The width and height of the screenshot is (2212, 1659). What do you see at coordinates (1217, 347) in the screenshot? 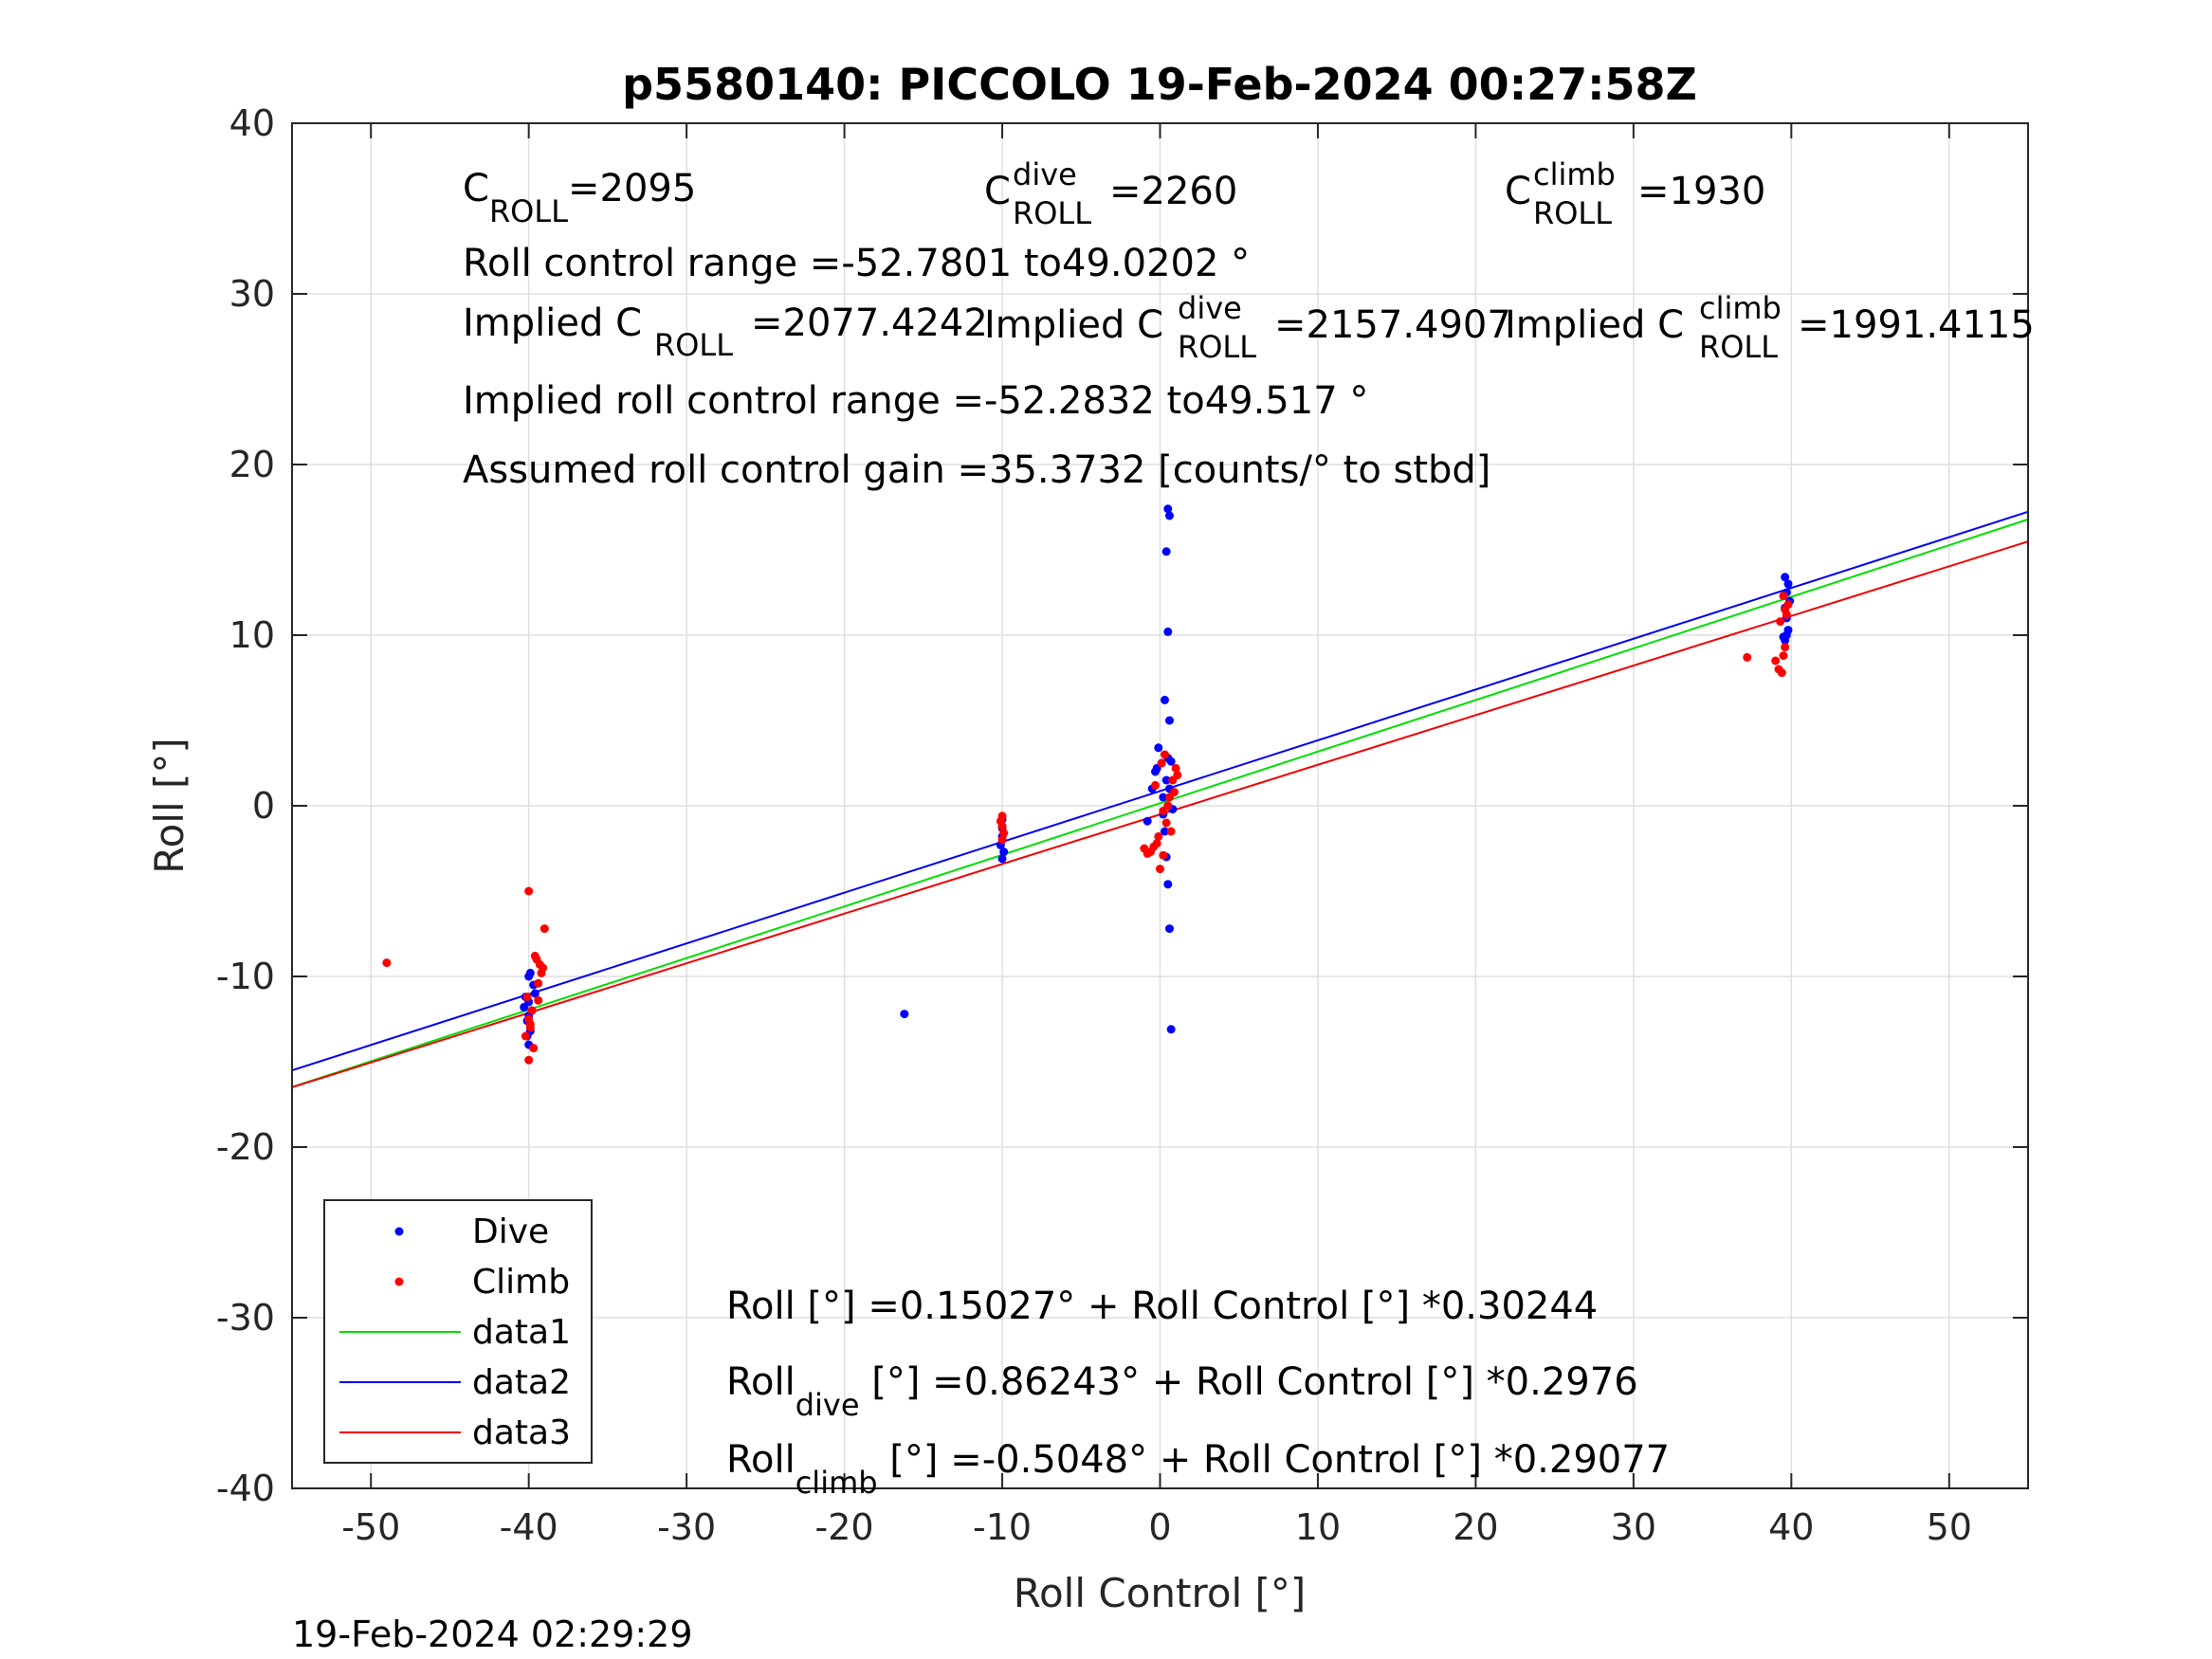
I see `annotation-implied-c-roll-dive-sub: ROLL` at bounding box center [1217, 347].